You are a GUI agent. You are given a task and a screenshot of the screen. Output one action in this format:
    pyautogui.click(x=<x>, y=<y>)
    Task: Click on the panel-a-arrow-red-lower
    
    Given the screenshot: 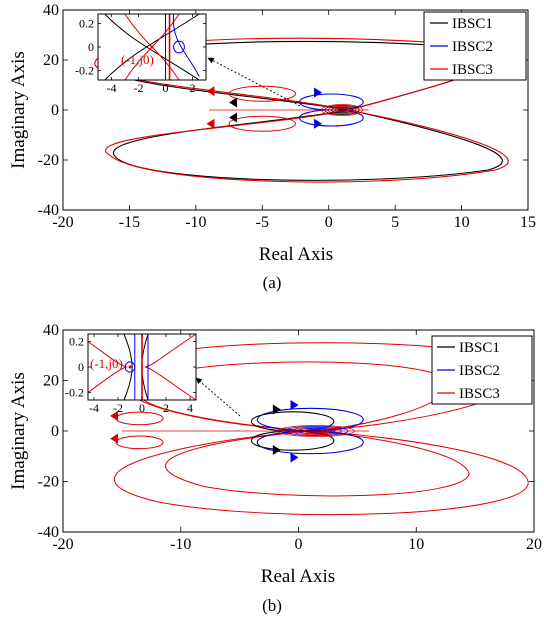 What is the action you would take?
    pyautogui.click(x=210, y=123)
    